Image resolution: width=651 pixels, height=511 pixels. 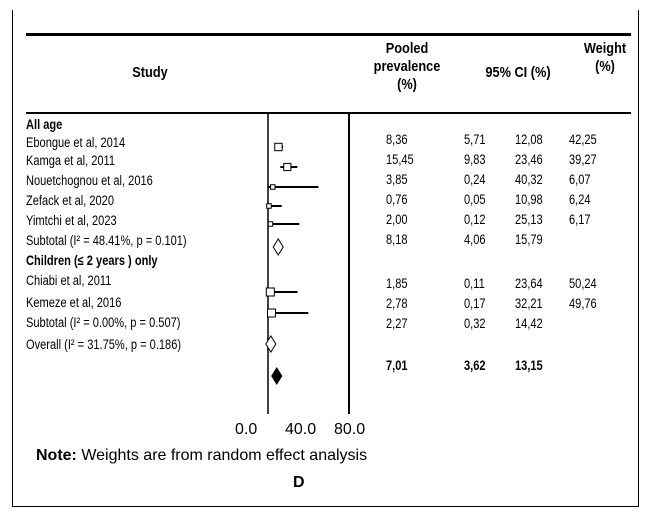 What do you see at coordinates (529, 179) in the screenshot?
I see `row-value-hi: 40,32` at bounding box center [529, 179].